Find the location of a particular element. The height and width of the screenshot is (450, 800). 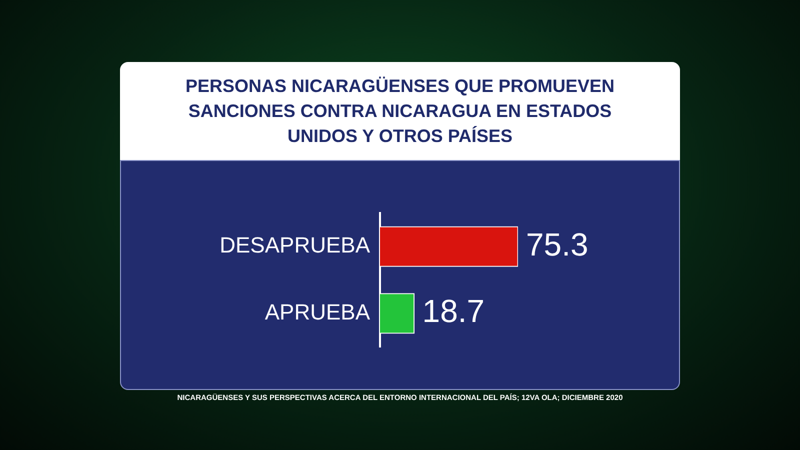

y-tick-label: APRUEBA is located at coordinates (317, 311).